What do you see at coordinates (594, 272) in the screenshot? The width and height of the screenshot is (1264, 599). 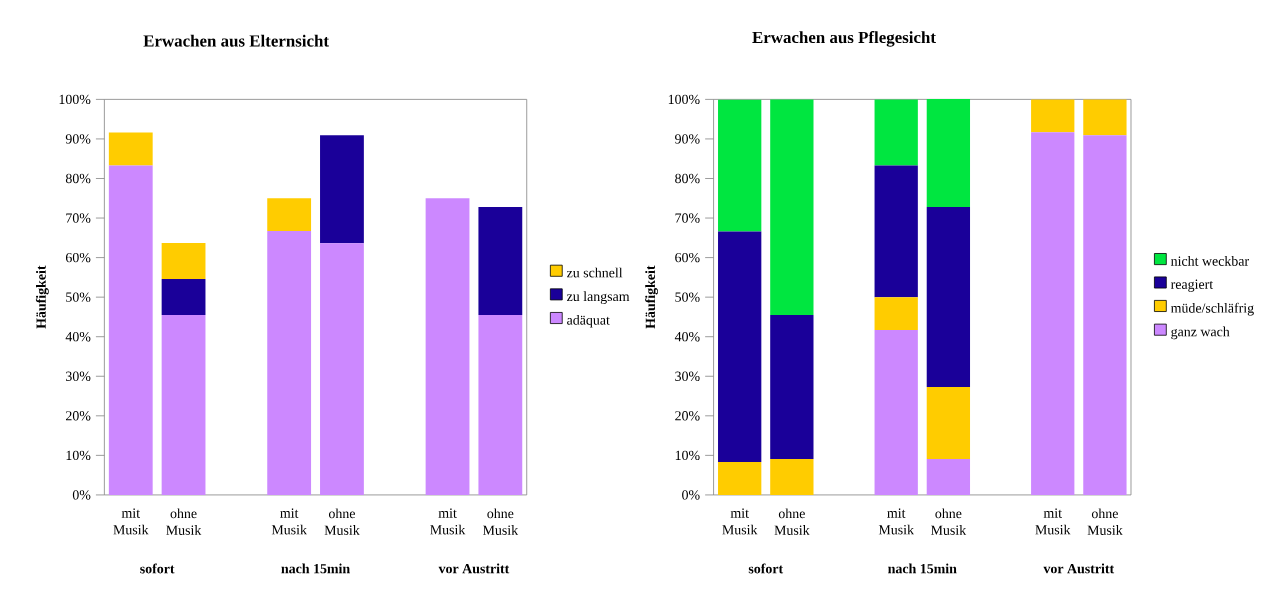 I see `legend-label: zu schnell` at bounding box center [594, 272].